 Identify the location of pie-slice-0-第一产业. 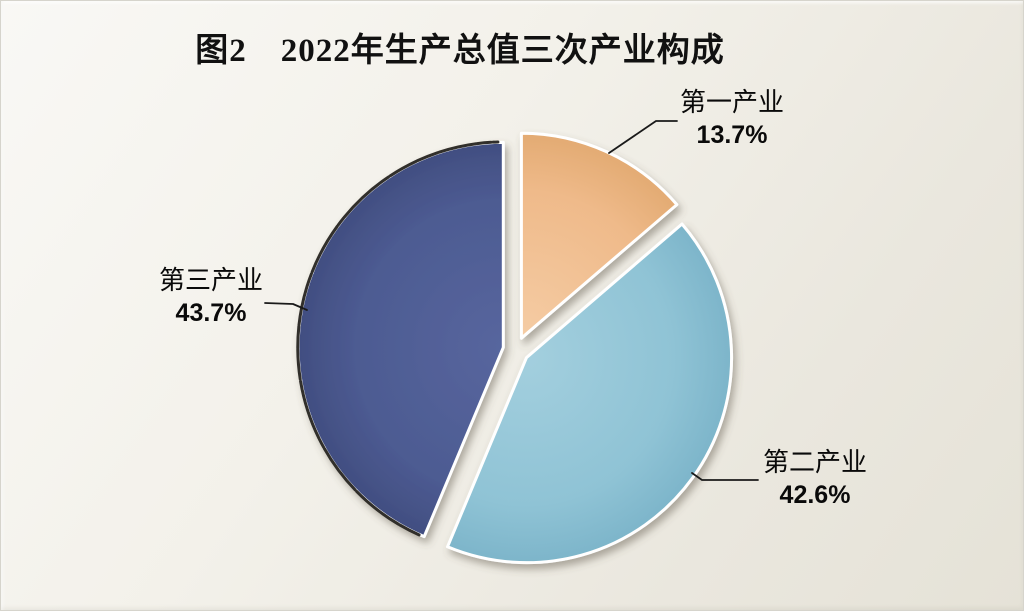
(599, 235).